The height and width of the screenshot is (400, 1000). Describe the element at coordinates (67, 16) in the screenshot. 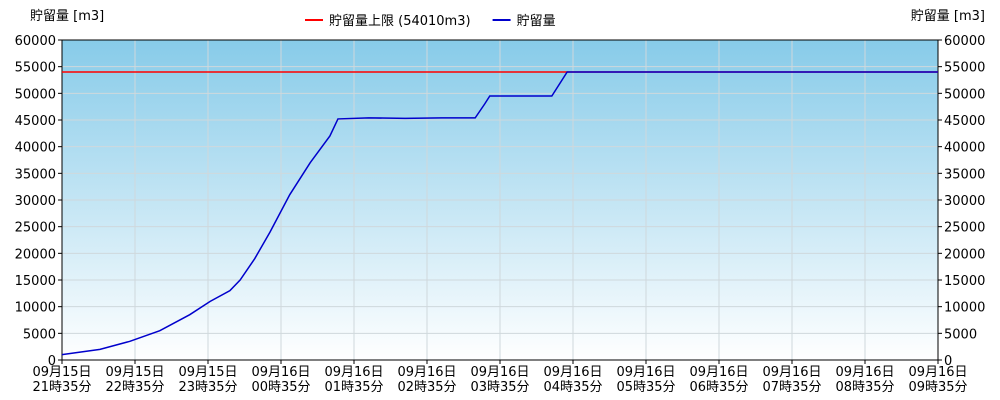

I see `y-axis-label: 貯留量 [m3]` at that location.